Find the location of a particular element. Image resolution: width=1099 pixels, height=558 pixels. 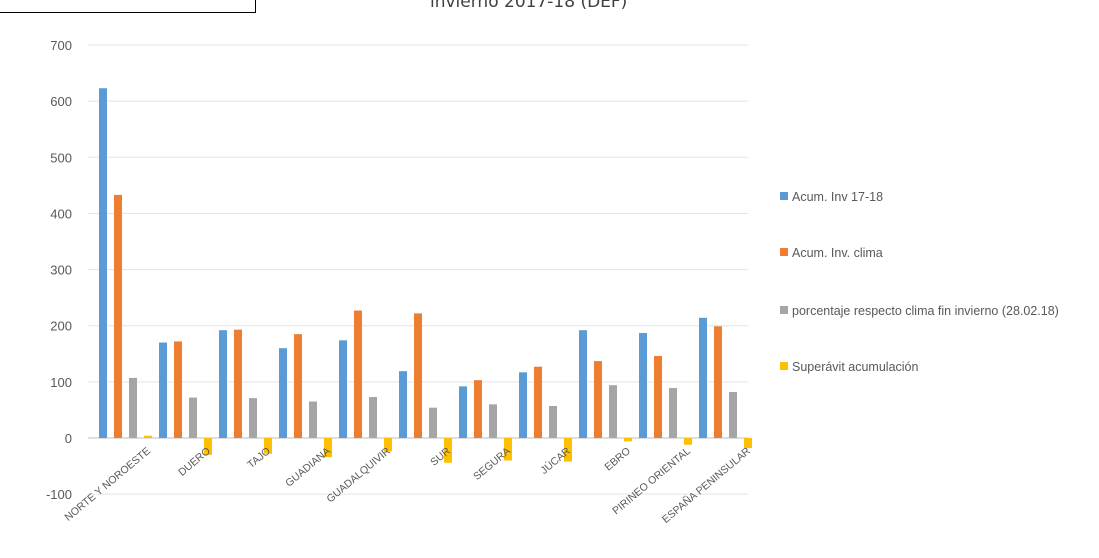

legend-swatch-yellow is located at coordinates (784, 366).